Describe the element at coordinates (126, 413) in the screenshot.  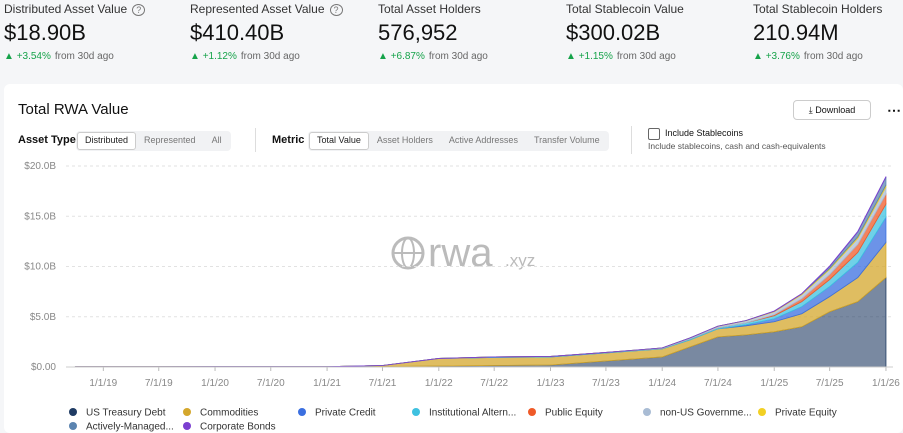
I see `legend-label: US Treasury Debt` at that location.